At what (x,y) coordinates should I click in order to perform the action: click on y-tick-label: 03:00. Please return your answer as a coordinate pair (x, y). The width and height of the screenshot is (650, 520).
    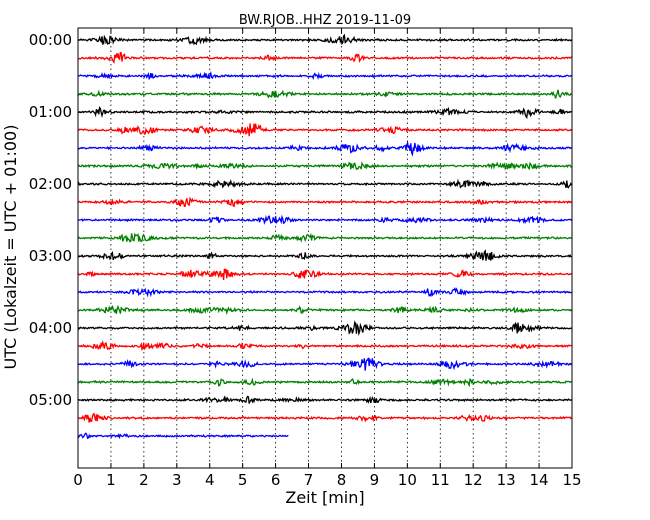
    Looking at the image, I should click on (50, 256).